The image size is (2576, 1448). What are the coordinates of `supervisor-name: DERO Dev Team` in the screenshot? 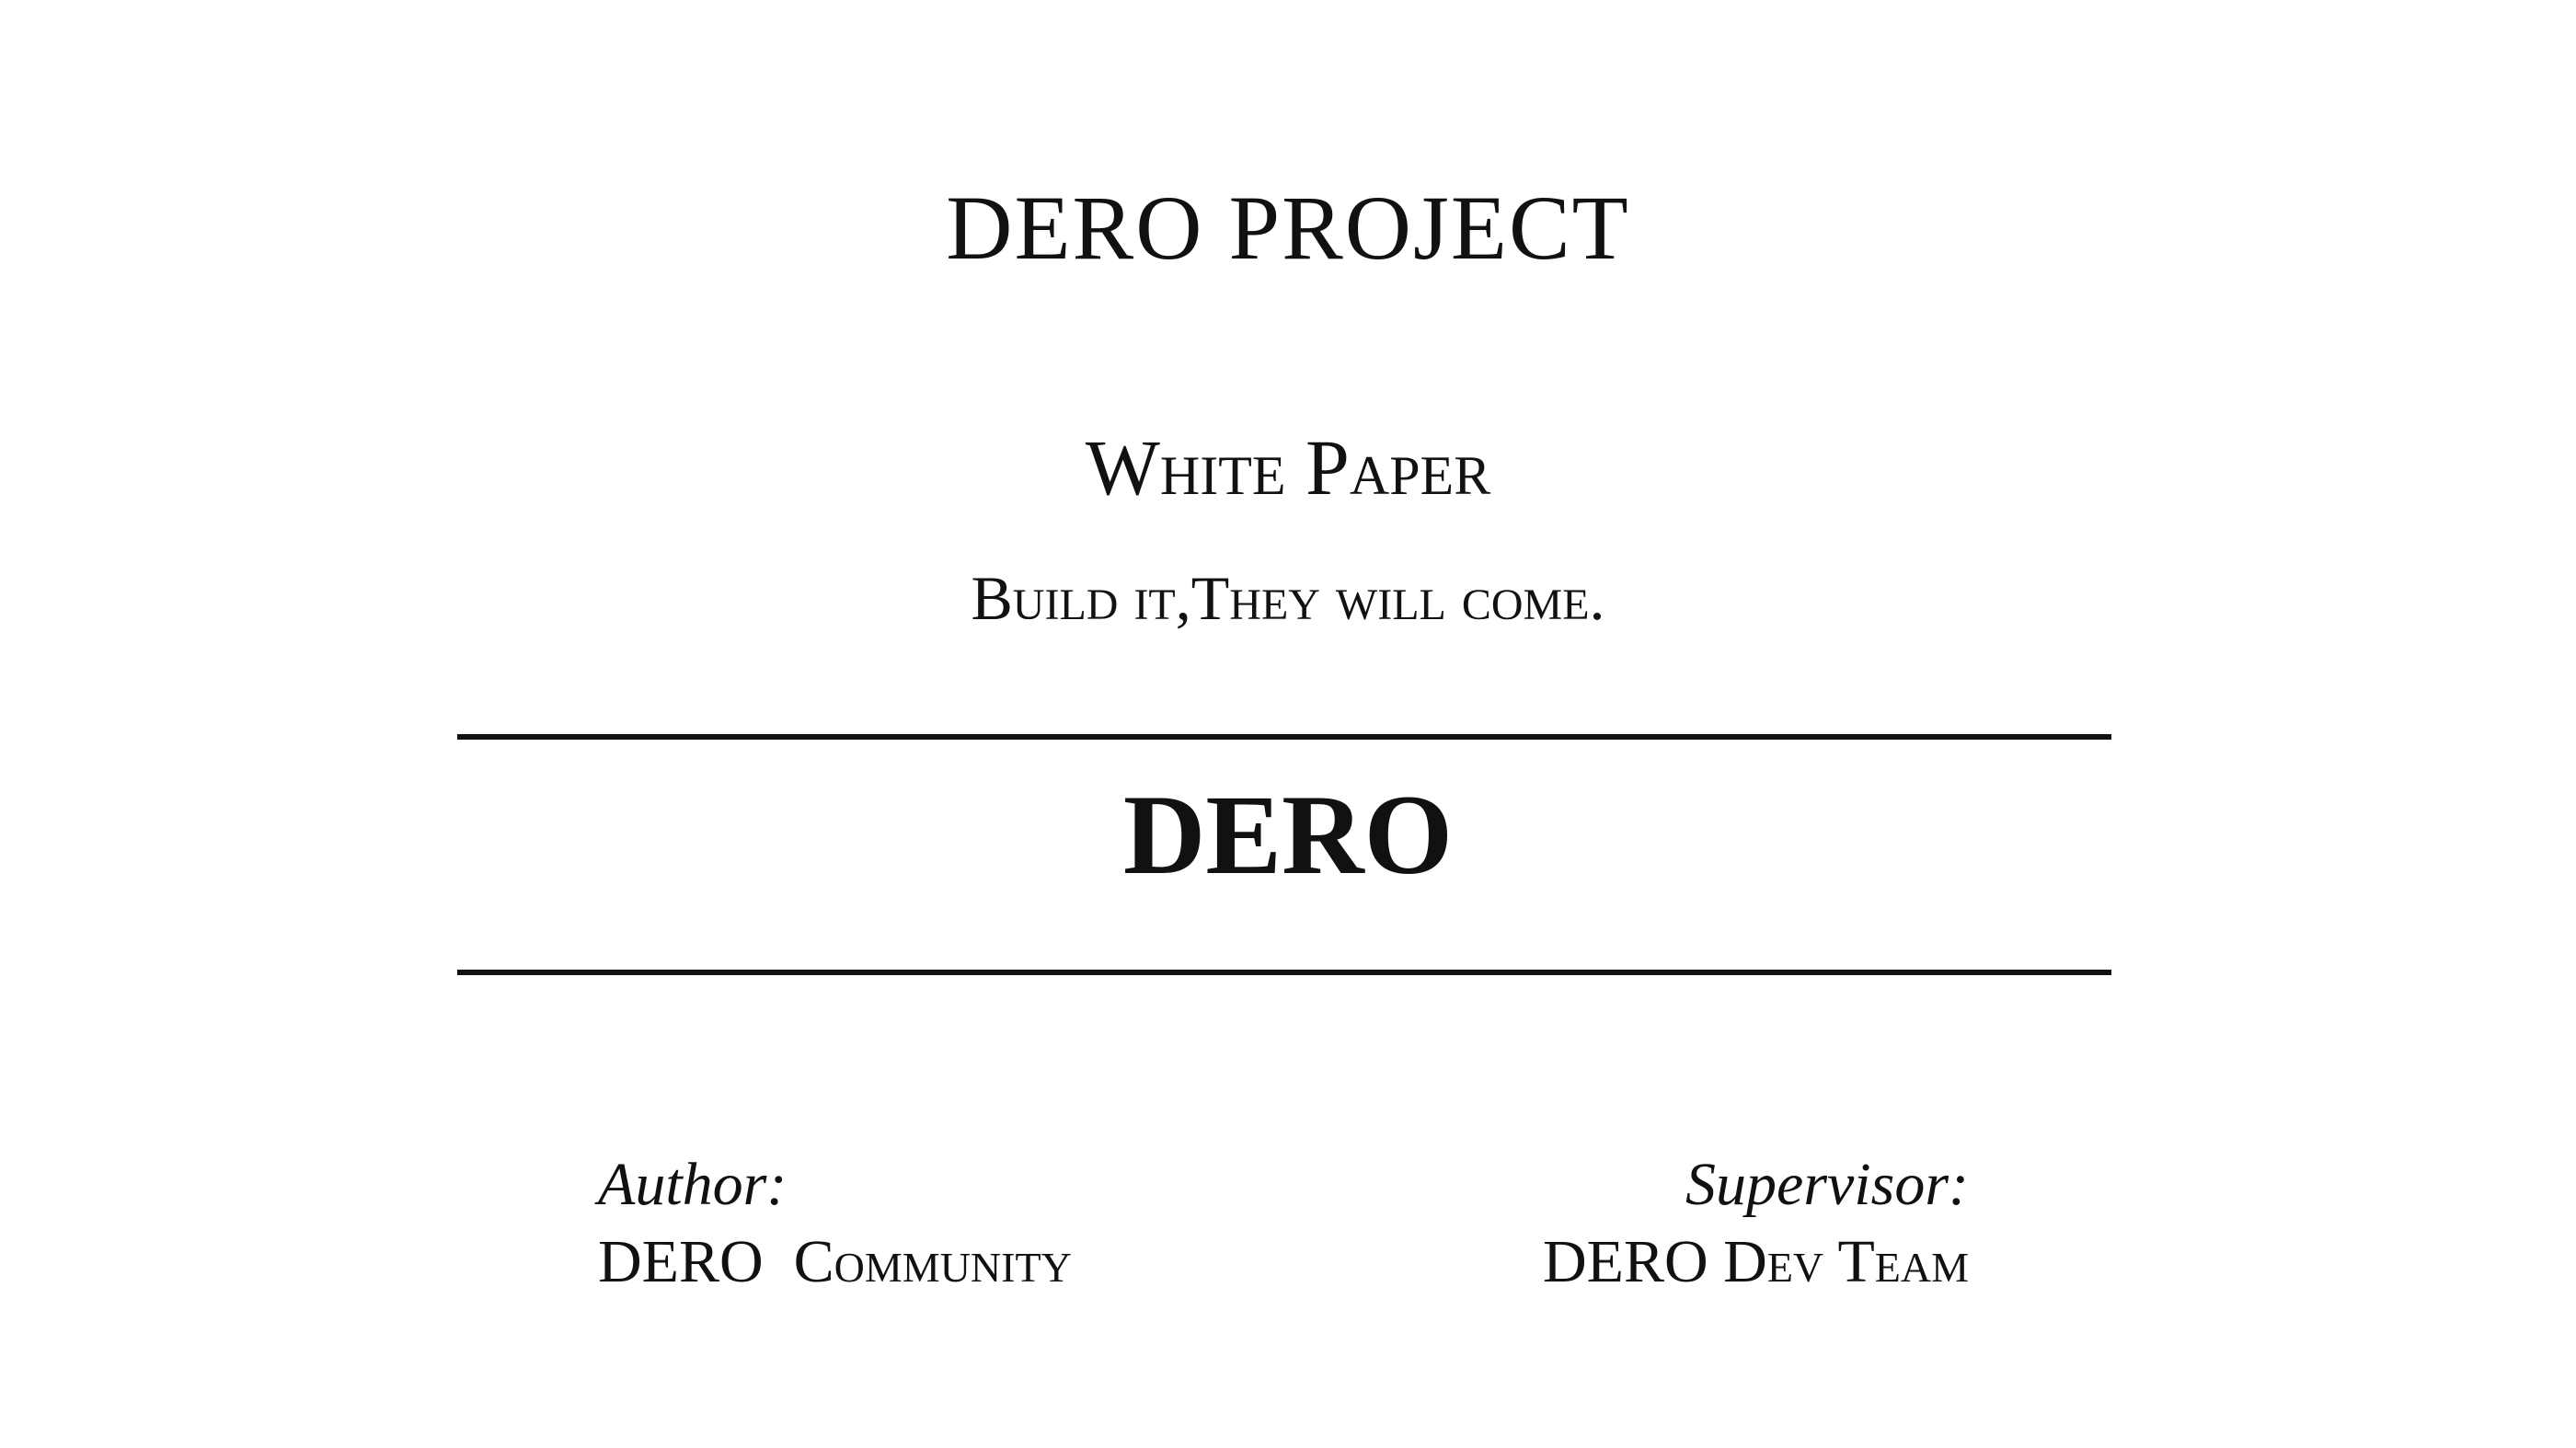 It's located at (1756, 1261).